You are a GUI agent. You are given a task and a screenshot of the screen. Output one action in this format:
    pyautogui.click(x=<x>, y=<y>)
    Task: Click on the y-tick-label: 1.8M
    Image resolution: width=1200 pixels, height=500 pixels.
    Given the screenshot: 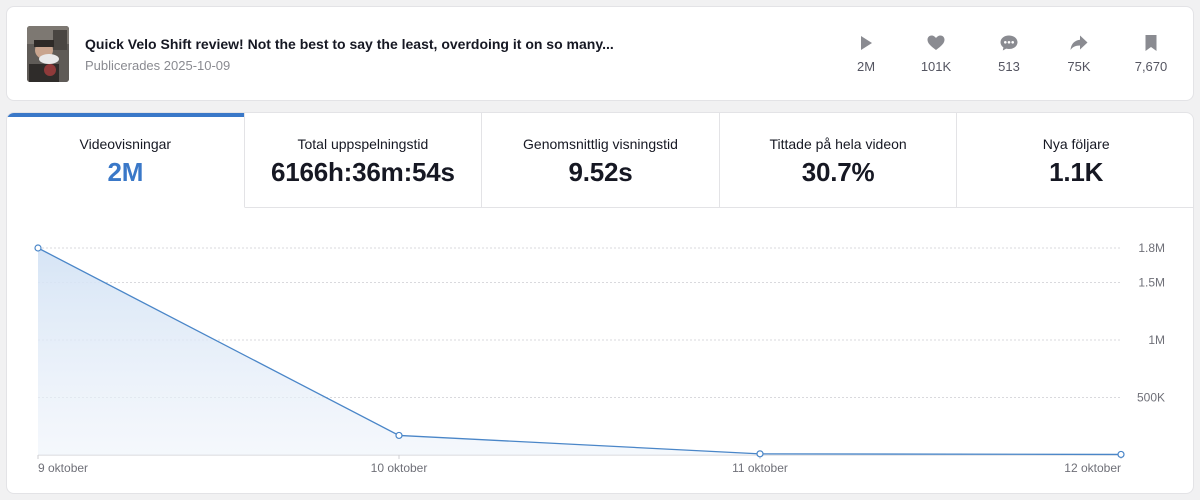 What is the action you would take?
    pyautogui.click(x=1151, y=248)
    